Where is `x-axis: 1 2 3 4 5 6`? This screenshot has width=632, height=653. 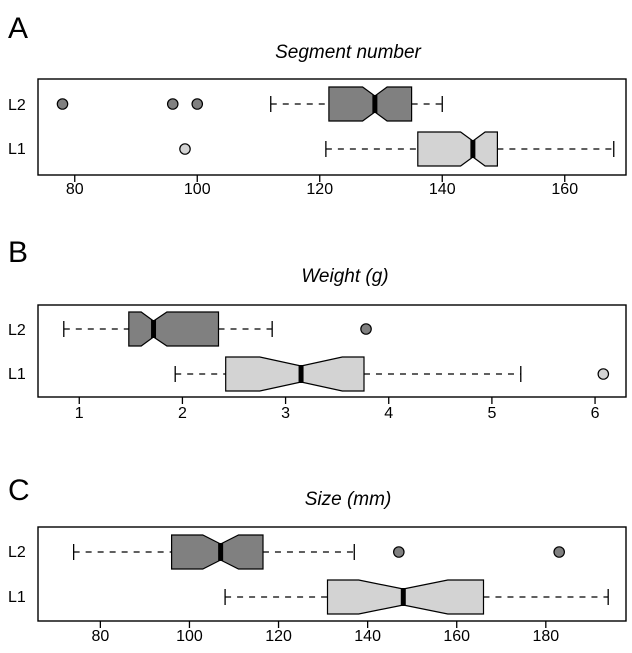 x-axis: 1 2 3 4 5 6 is located at coordinates (337, 409).